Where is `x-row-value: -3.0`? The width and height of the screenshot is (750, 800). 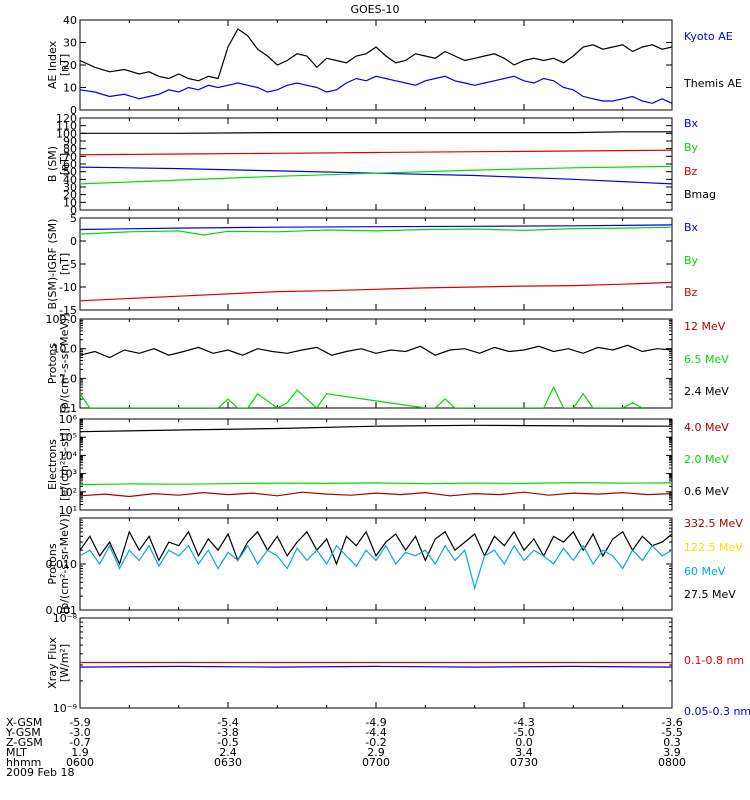
x-row-value: -3.0 is located at coordinates (79, 732).